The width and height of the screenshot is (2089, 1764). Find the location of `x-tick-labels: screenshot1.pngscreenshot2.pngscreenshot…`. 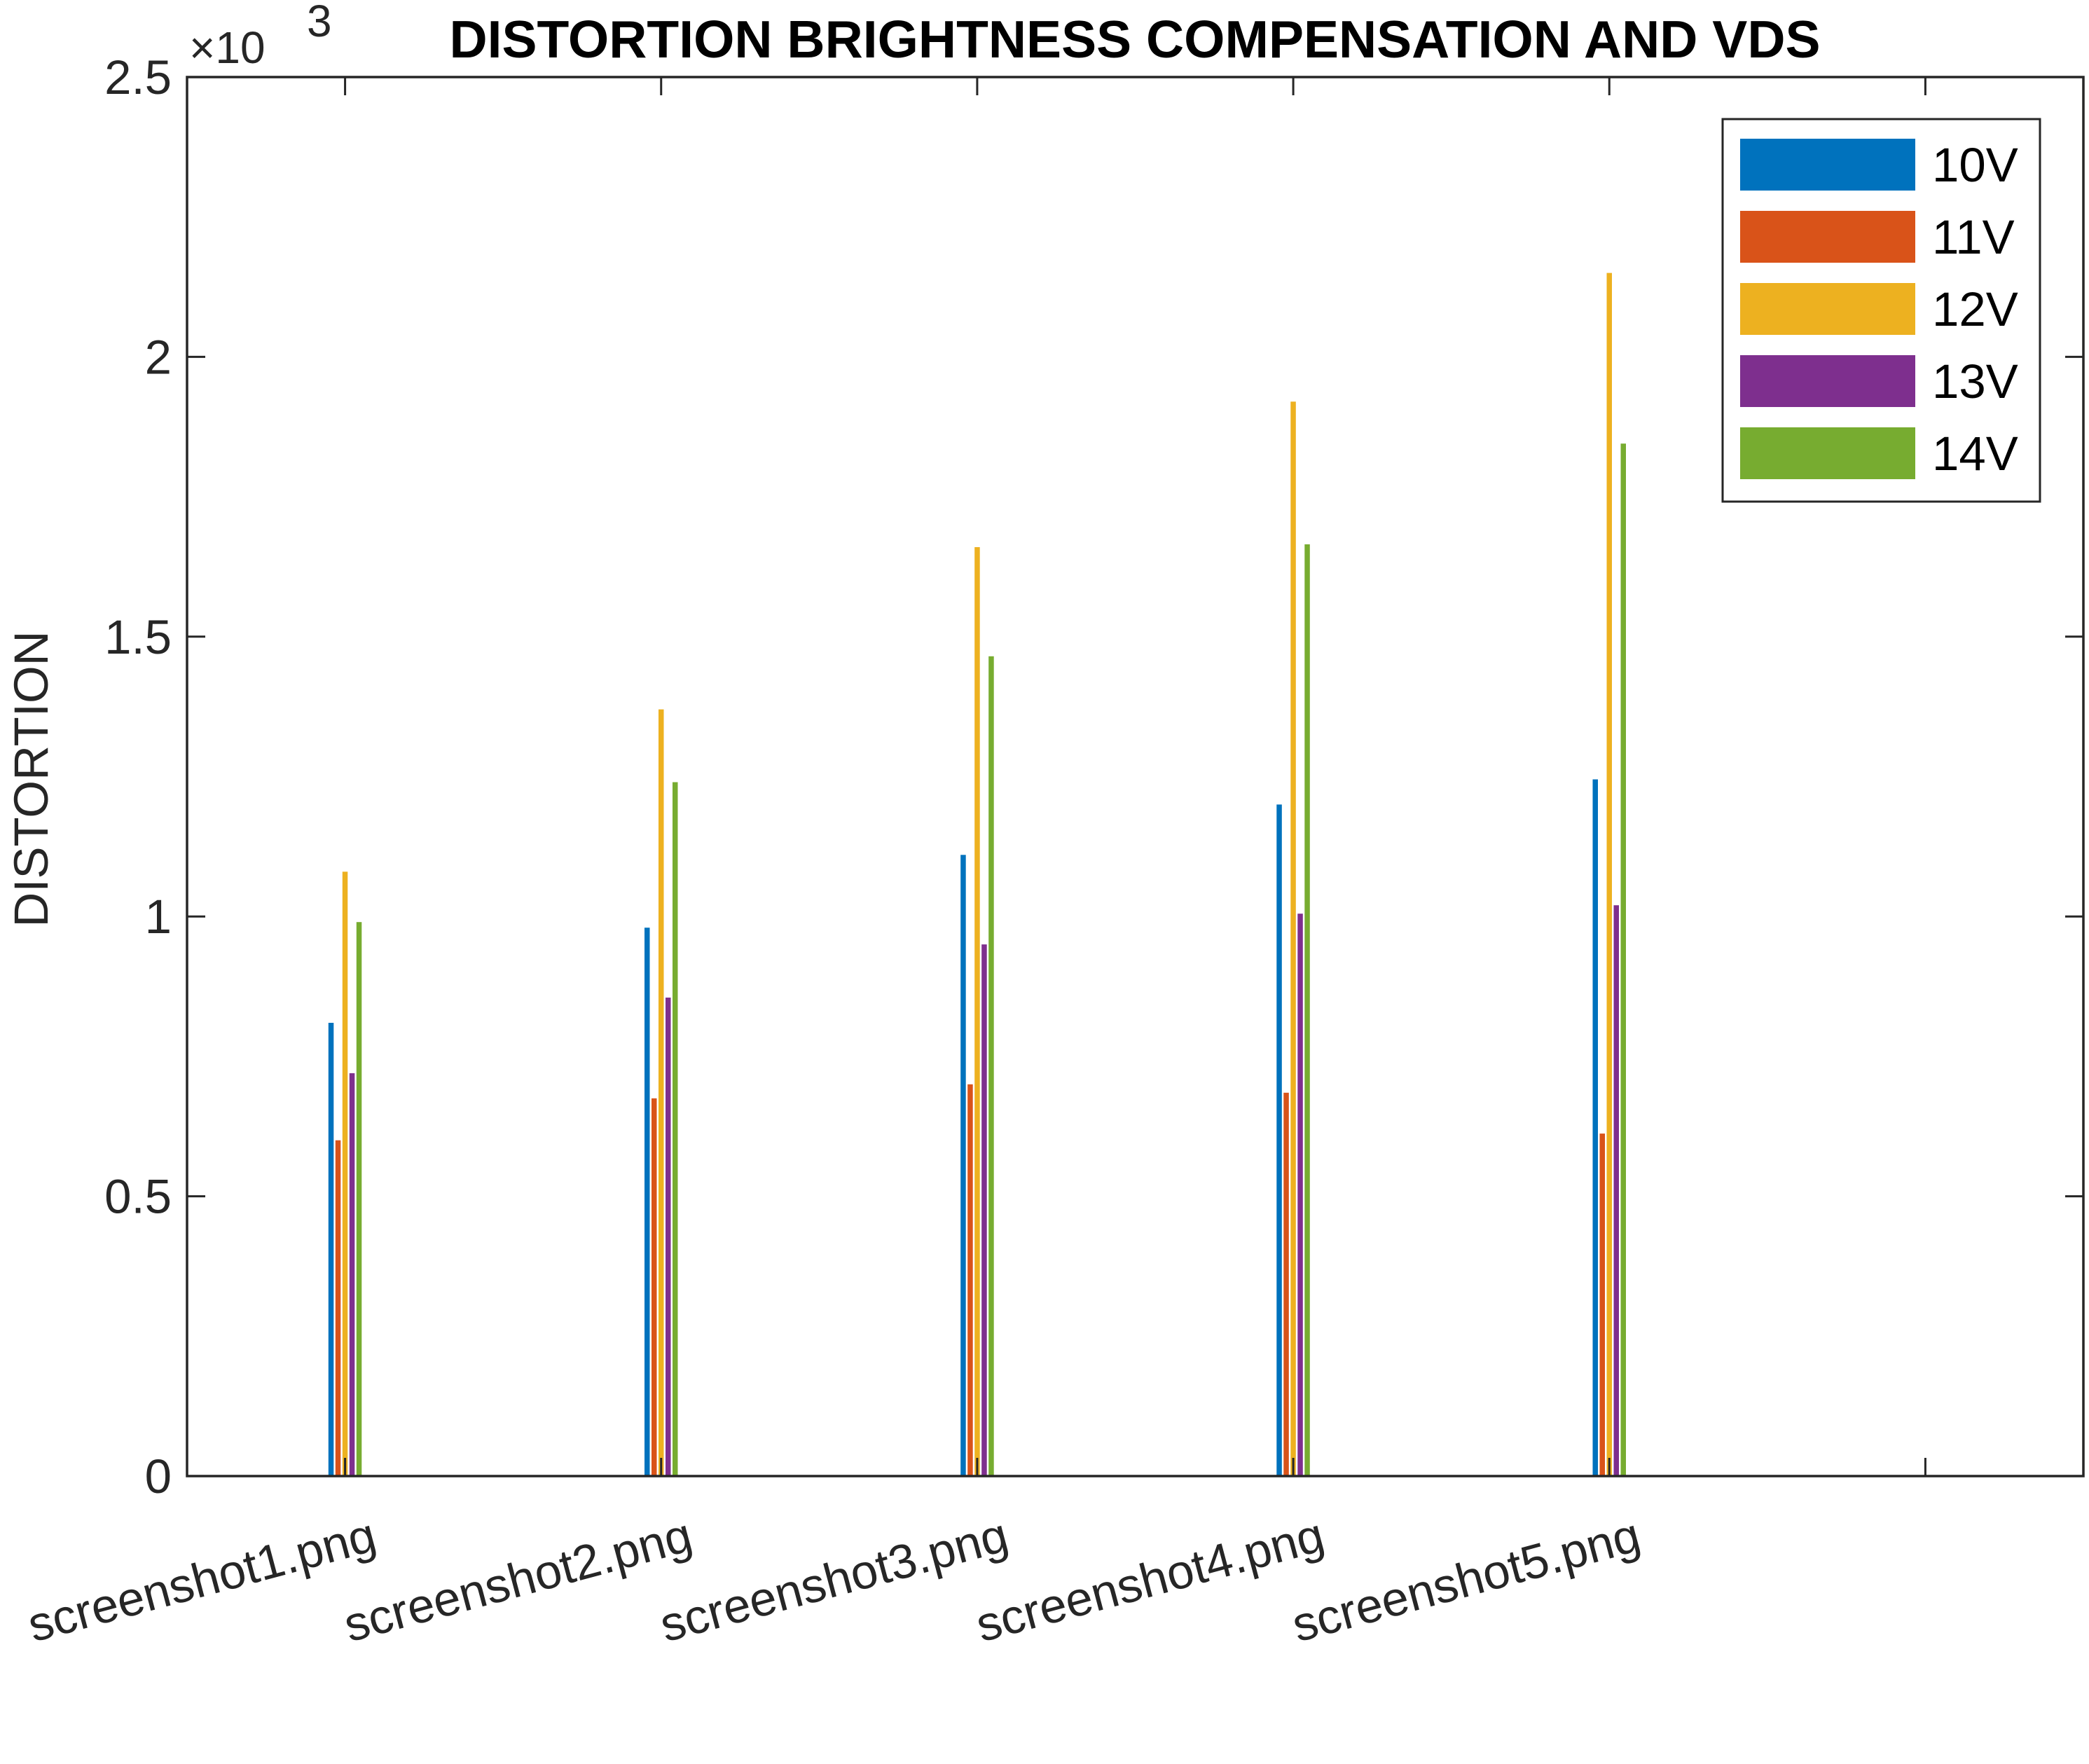

x-tick-labels: screenshot1.pngscreenshot2.pngscreenshot… is located at coordinates (834, 1580).